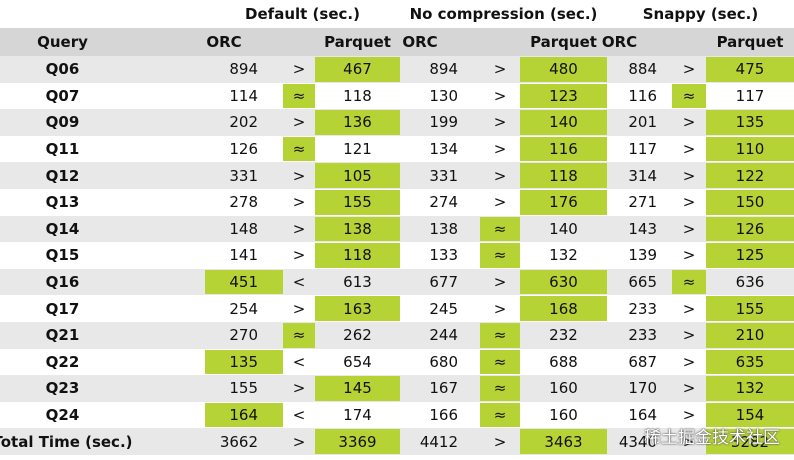  What do you see at coordinates (563, 282) in the screenshot?
I see `cell: 630` at bounding box center [563, 282].